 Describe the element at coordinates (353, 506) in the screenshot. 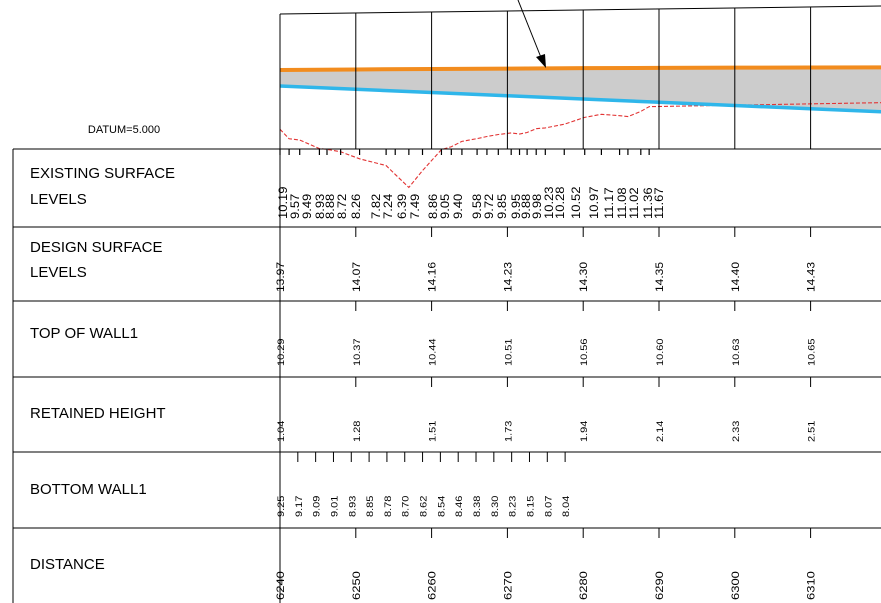

I see `bottom-wall-value: 8.93` at that location.